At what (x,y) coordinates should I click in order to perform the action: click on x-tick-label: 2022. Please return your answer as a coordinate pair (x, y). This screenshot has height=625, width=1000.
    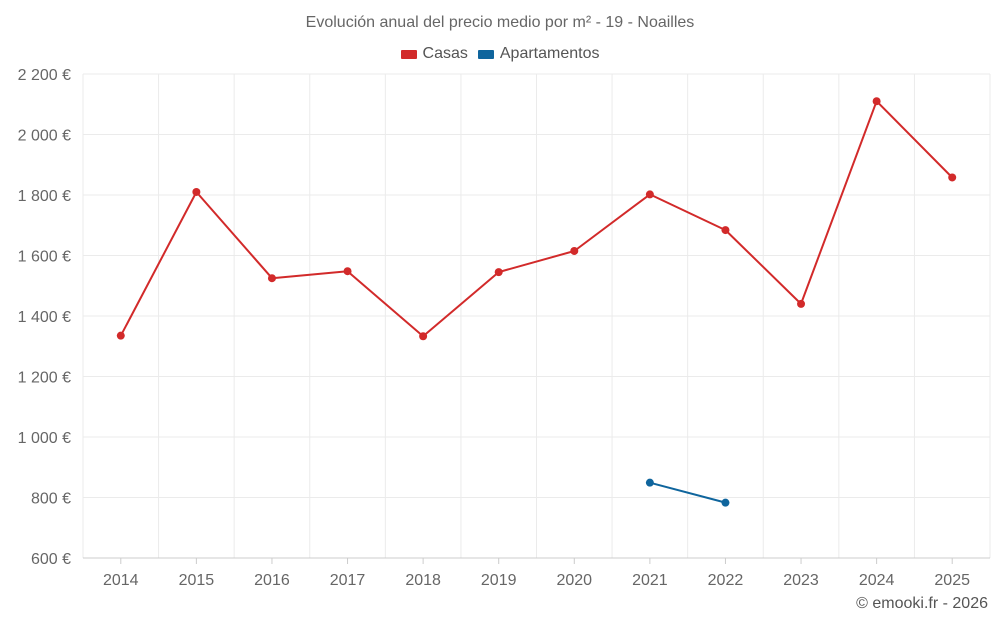
    Looking at the image, I should click on (726, 580).